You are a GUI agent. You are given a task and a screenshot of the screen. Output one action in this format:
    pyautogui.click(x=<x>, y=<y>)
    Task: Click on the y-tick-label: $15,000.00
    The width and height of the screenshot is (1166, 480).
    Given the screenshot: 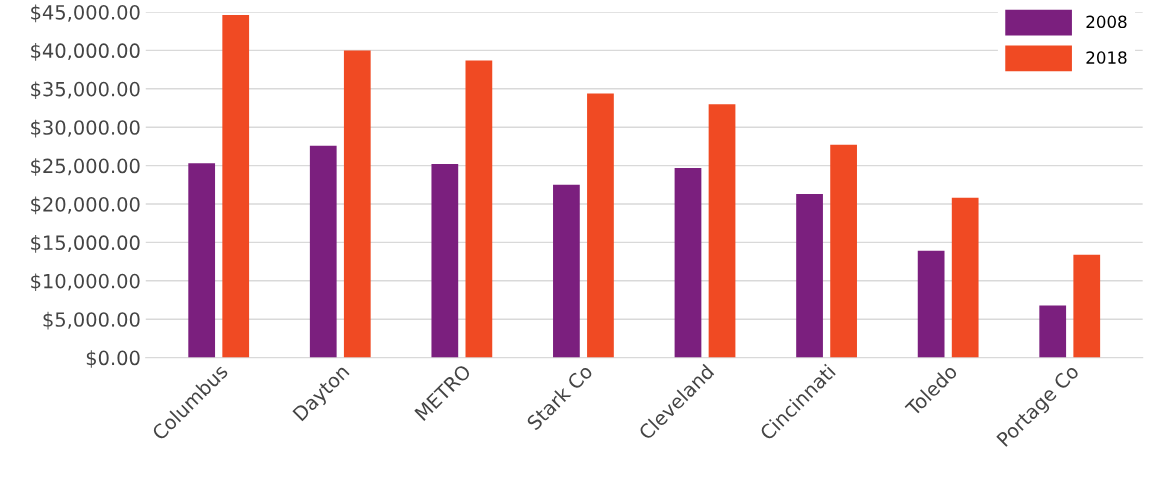 What is the action you would take?
    pyautogui.click(x=85, y=244)
    